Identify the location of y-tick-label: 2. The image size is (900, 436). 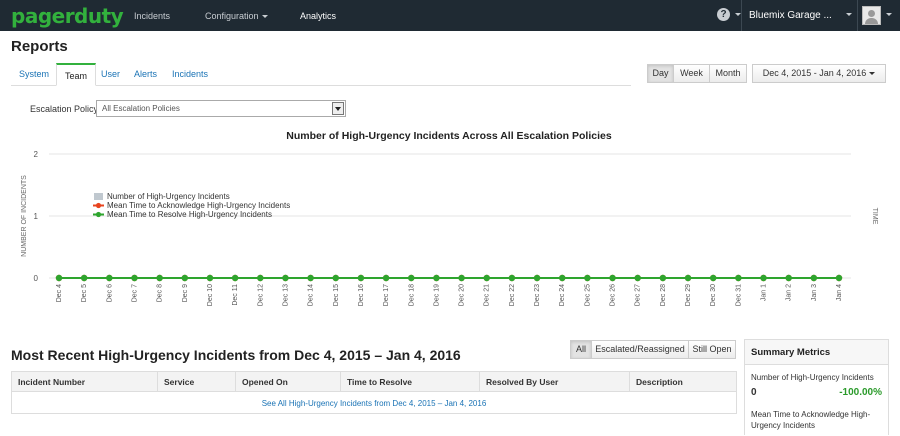
(36, 154).